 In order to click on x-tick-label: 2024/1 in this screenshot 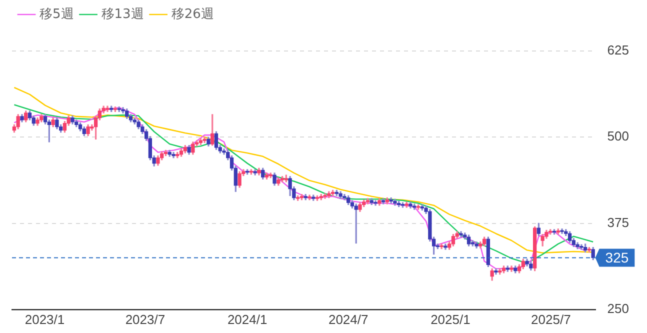, I will do `click(247, 319)`.